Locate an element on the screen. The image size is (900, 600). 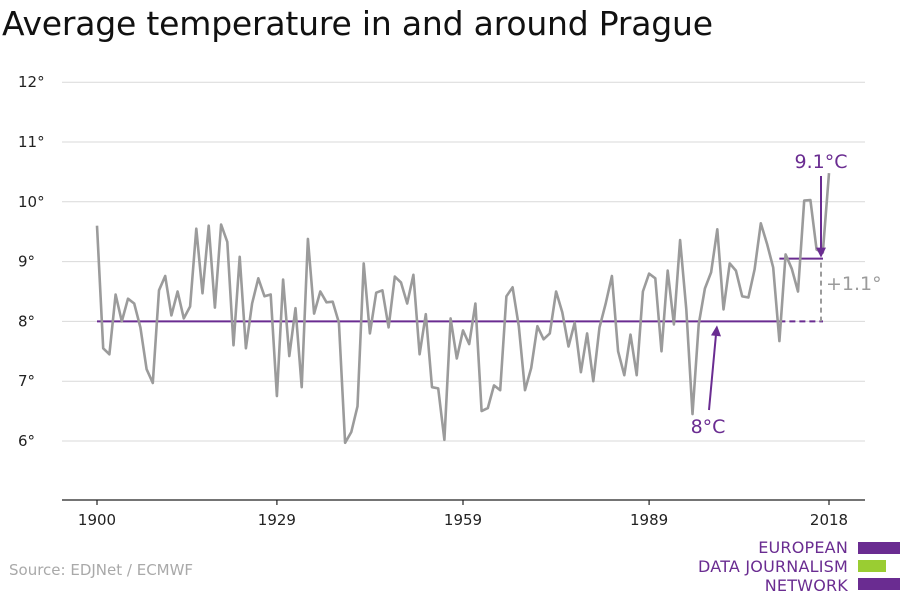
x-tick-label-2018: 2018 is located at coordinates (829, 520).